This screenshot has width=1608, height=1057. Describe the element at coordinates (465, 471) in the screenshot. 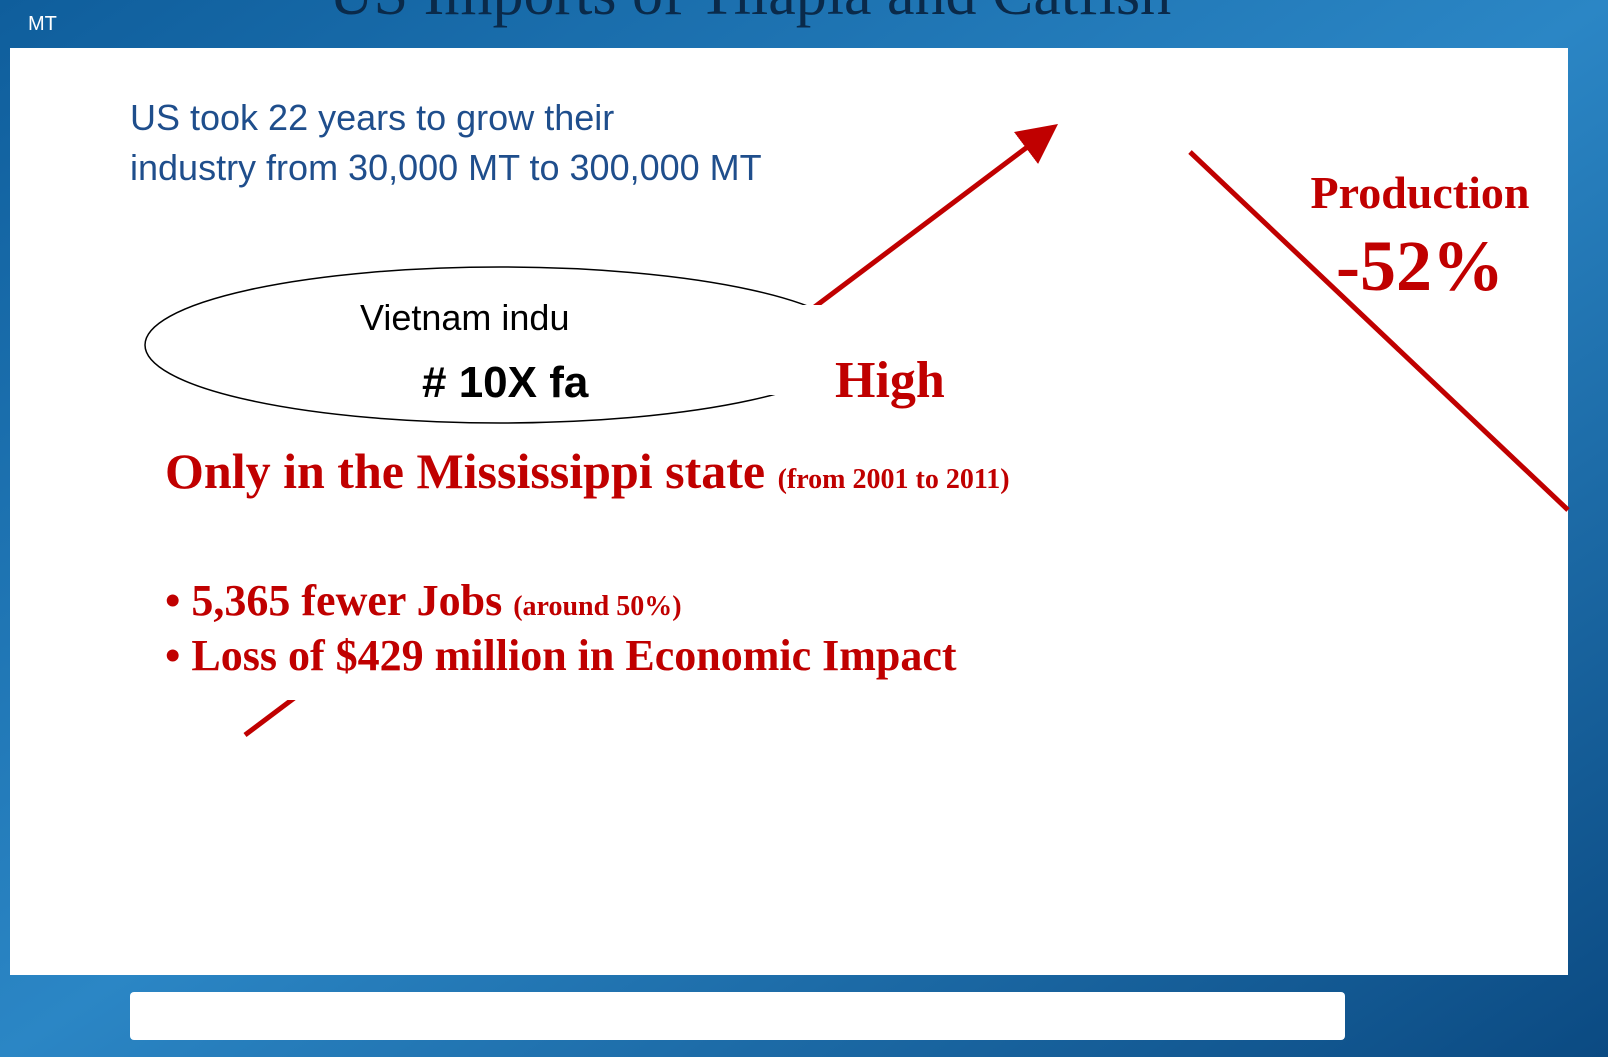

I see `annotation: Only in the Mississippi state` at that location.